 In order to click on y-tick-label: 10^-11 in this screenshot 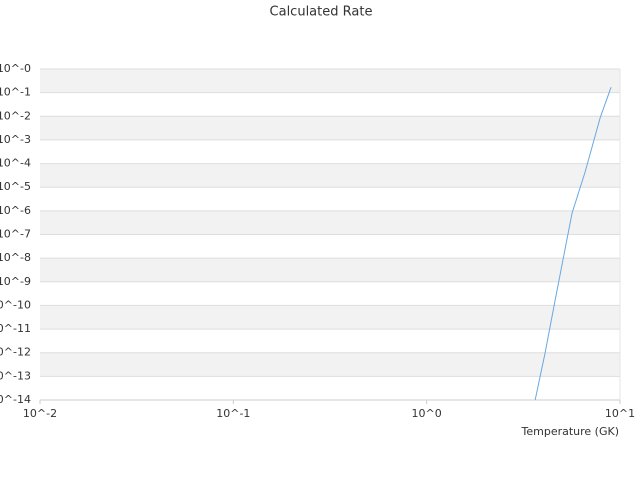, I will do `click(15, 328)`.